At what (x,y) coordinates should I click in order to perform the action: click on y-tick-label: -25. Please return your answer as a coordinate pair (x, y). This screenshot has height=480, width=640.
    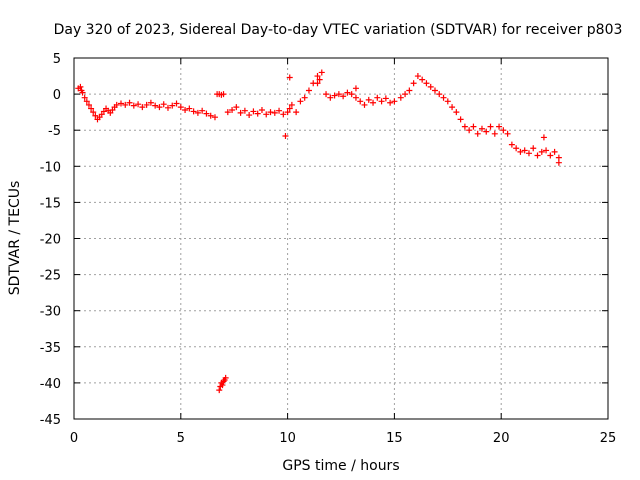
    Looking at the image, I should click on (50, 276).